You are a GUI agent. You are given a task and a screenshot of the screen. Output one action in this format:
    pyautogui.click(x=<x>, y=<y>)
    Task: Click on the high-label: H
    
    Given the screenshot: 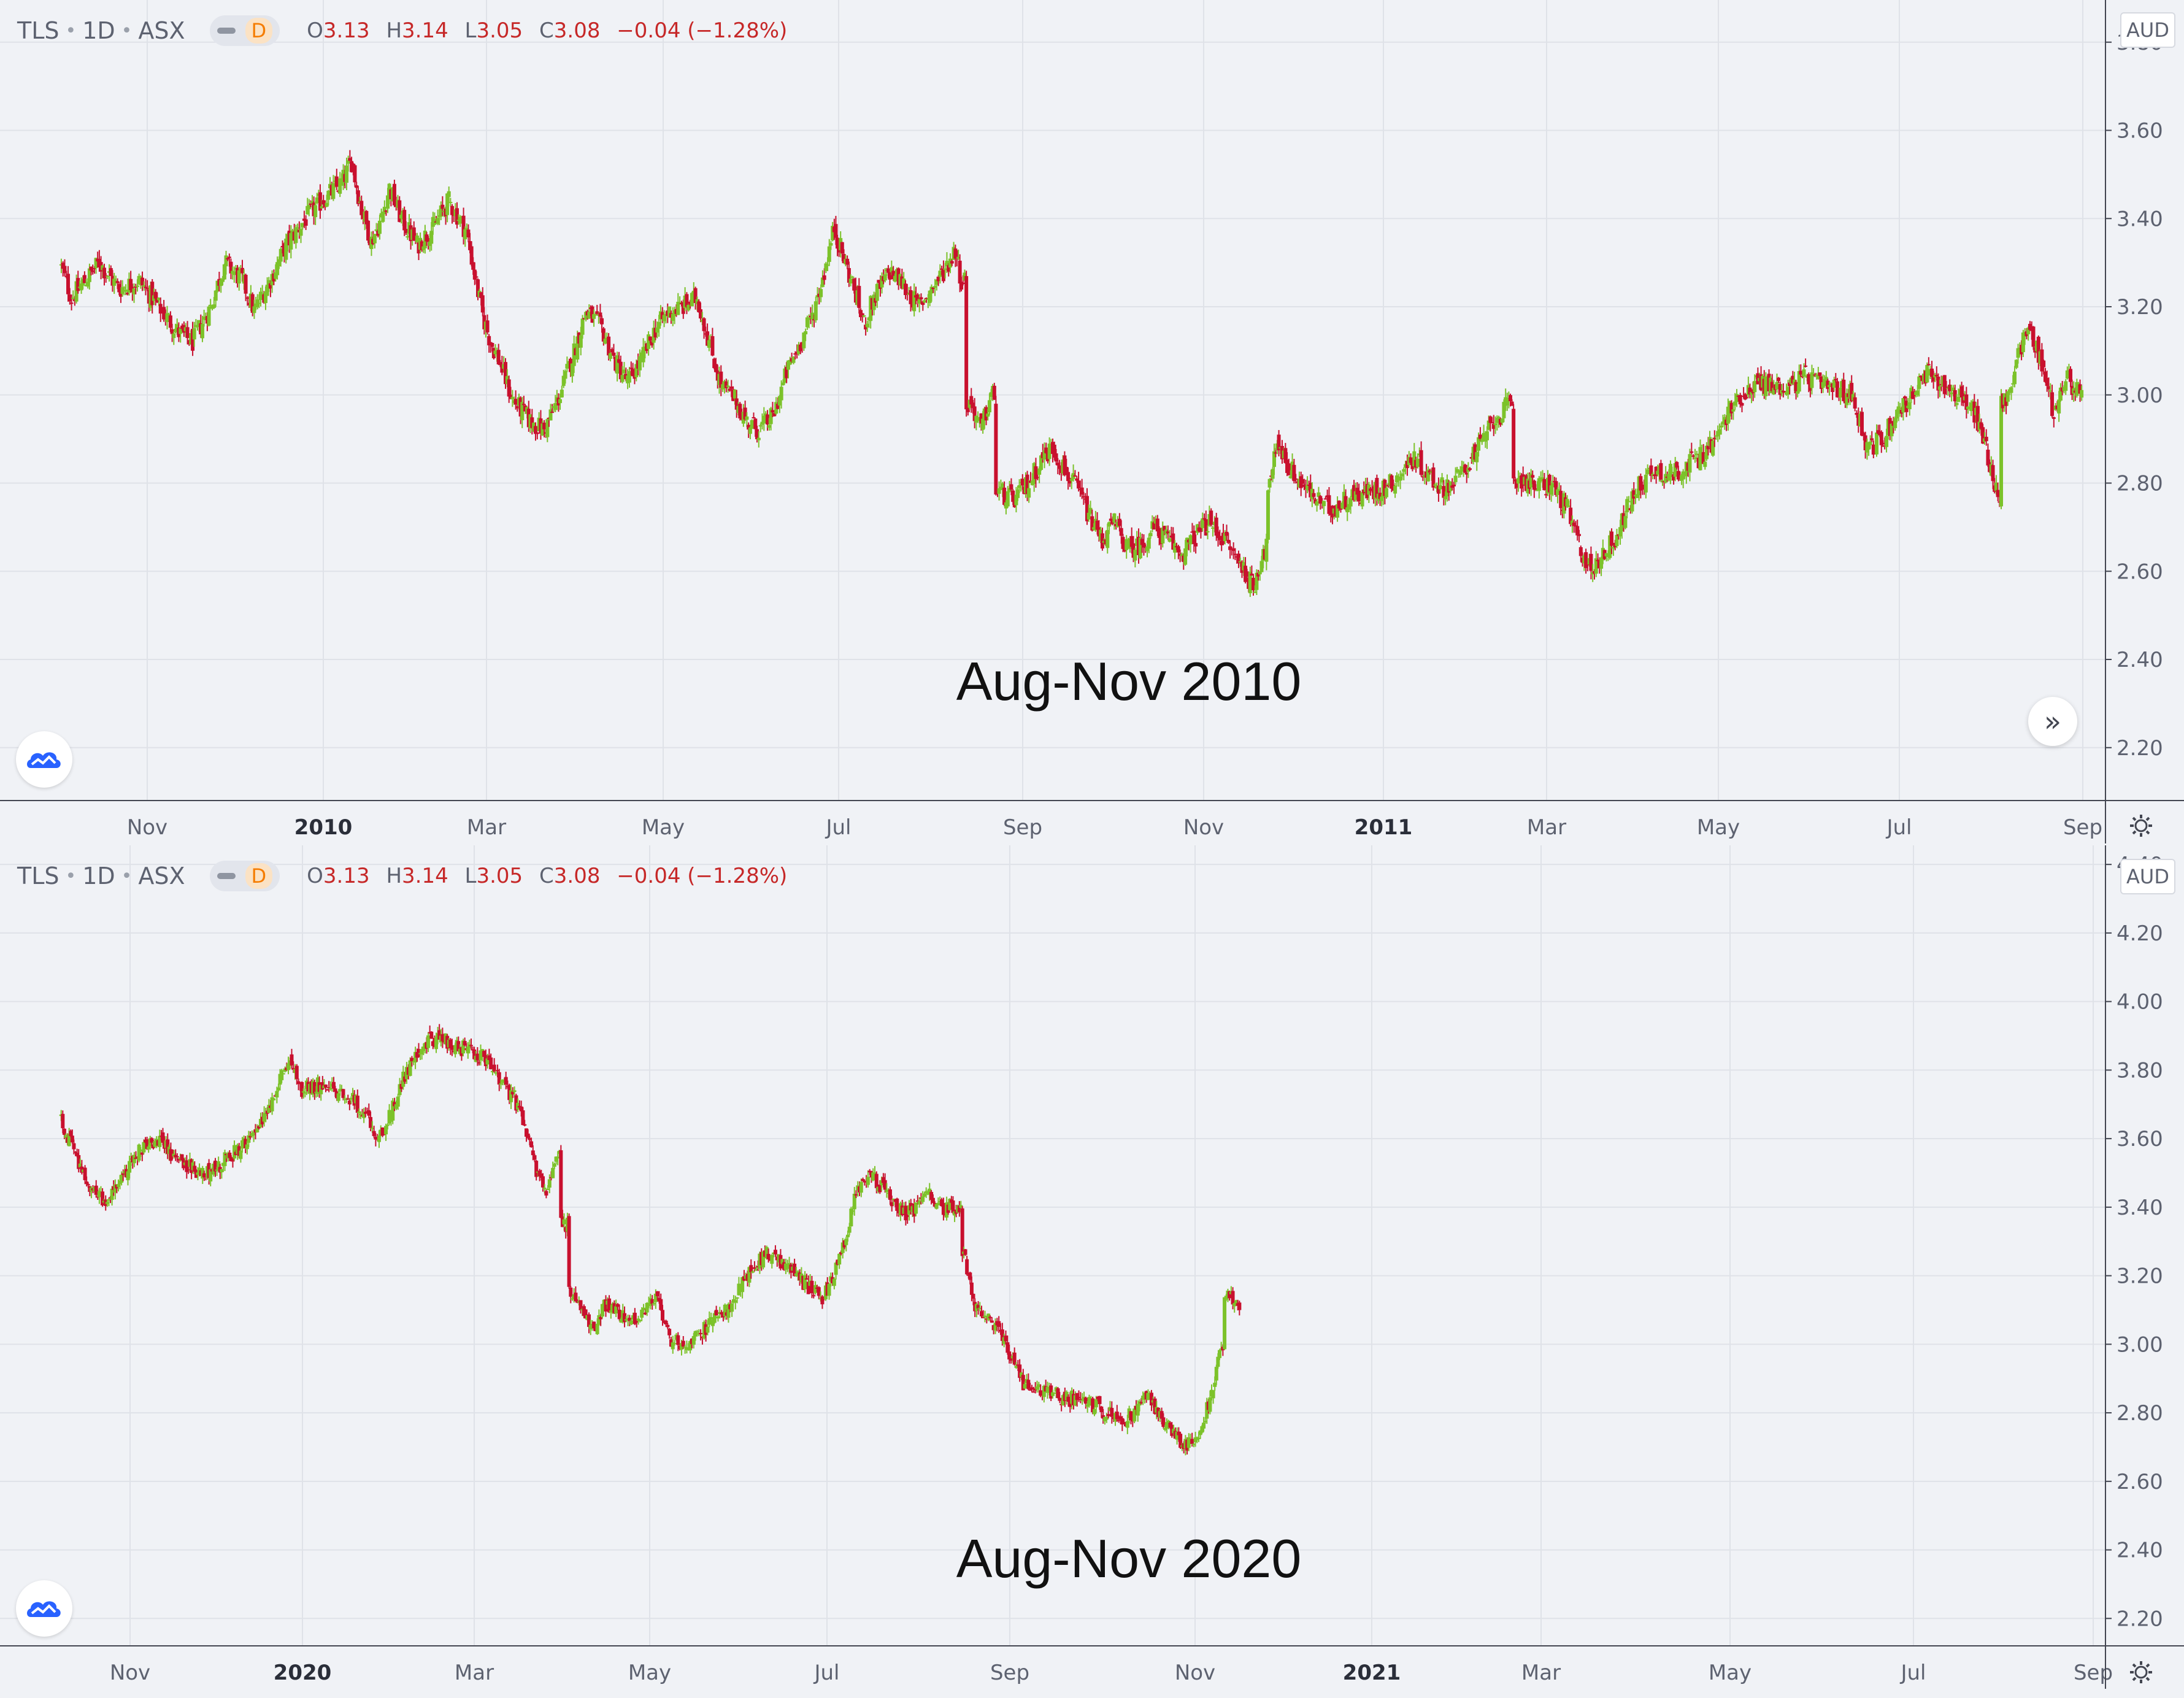 What is the action you would take?
    pyautogui.click(x=394, y=876)
    